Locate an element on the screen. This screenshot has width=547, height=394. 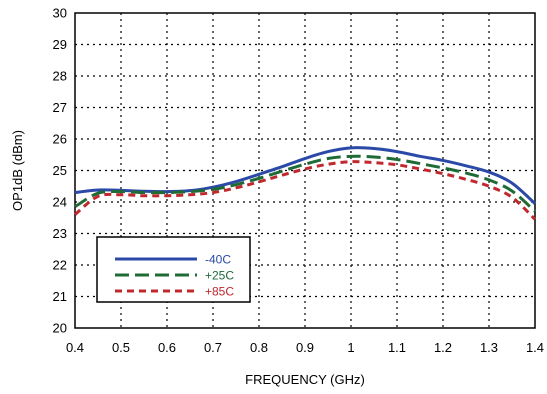
y-tick-label: 28 is located at coordinates (60, 76).